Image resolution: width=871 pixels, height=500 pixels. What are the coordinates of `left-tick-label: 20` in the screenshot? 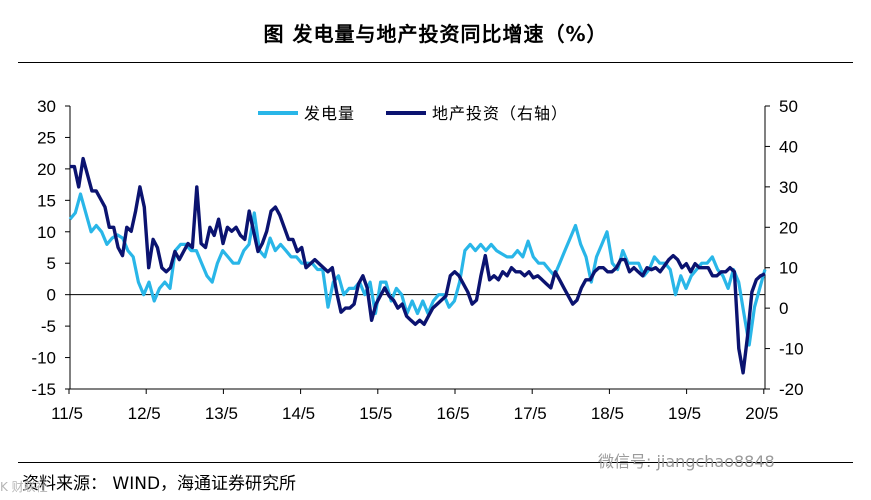 It's located at (46, 169).